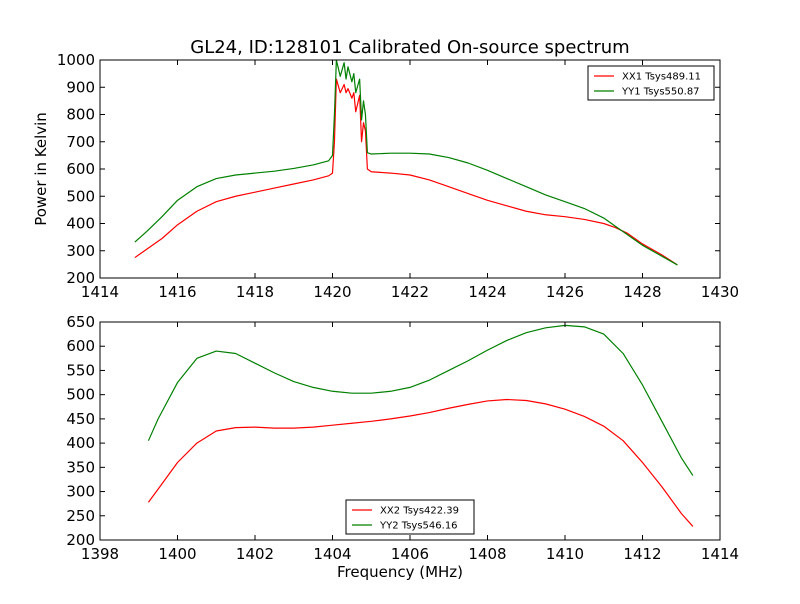 This screenshot has width=800, height=604. I want to click on y-axis-label: Power in Kelvin, so click(41, 169).